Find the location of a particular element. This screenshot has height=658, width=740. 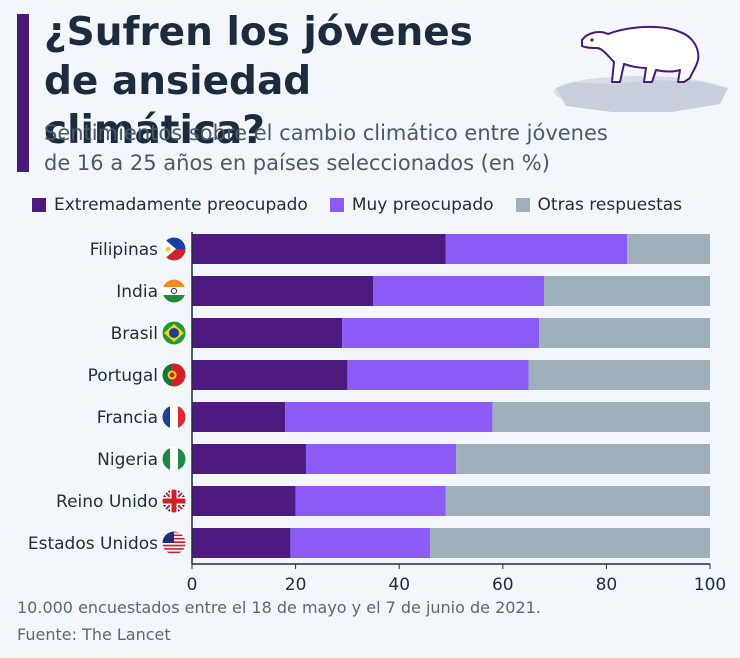

x-tick-label: 0 is located at coordinates (192, 583).